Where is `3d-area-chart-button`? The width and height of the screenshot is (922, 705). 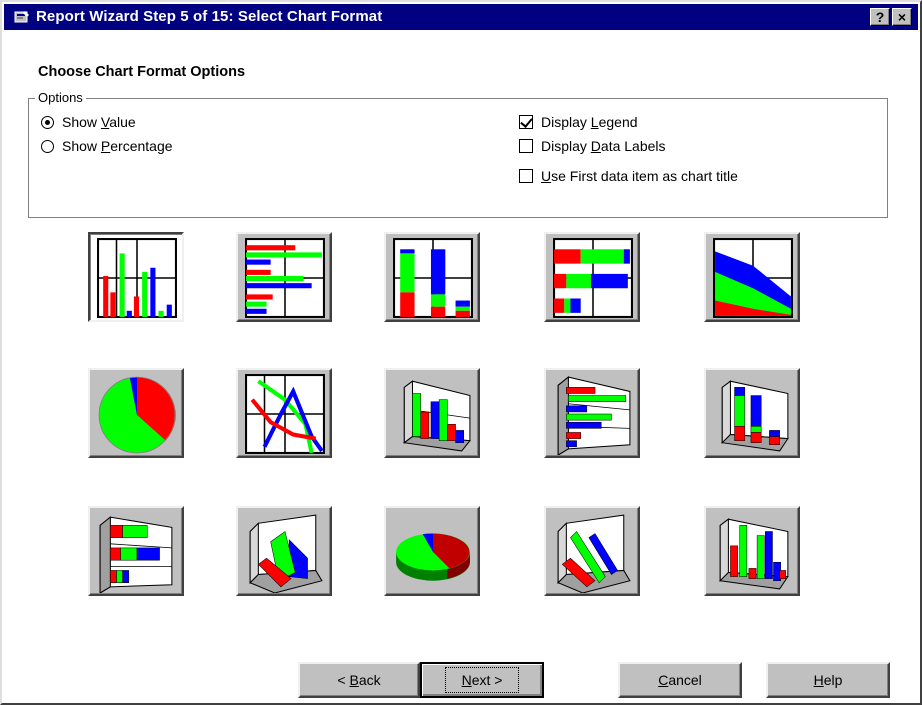 3d-area-chart-button is located at coordinates (284, 551).